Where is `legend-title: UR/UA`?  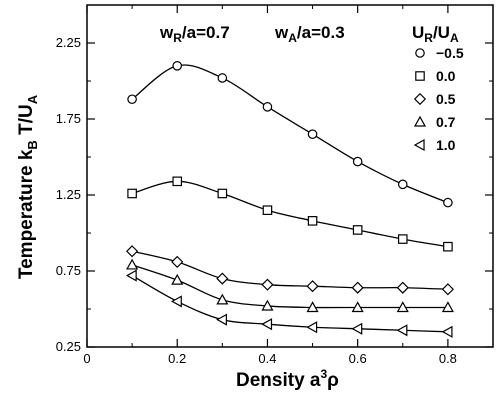 legend-title: UR/UA is located at coordinates (435, 34).